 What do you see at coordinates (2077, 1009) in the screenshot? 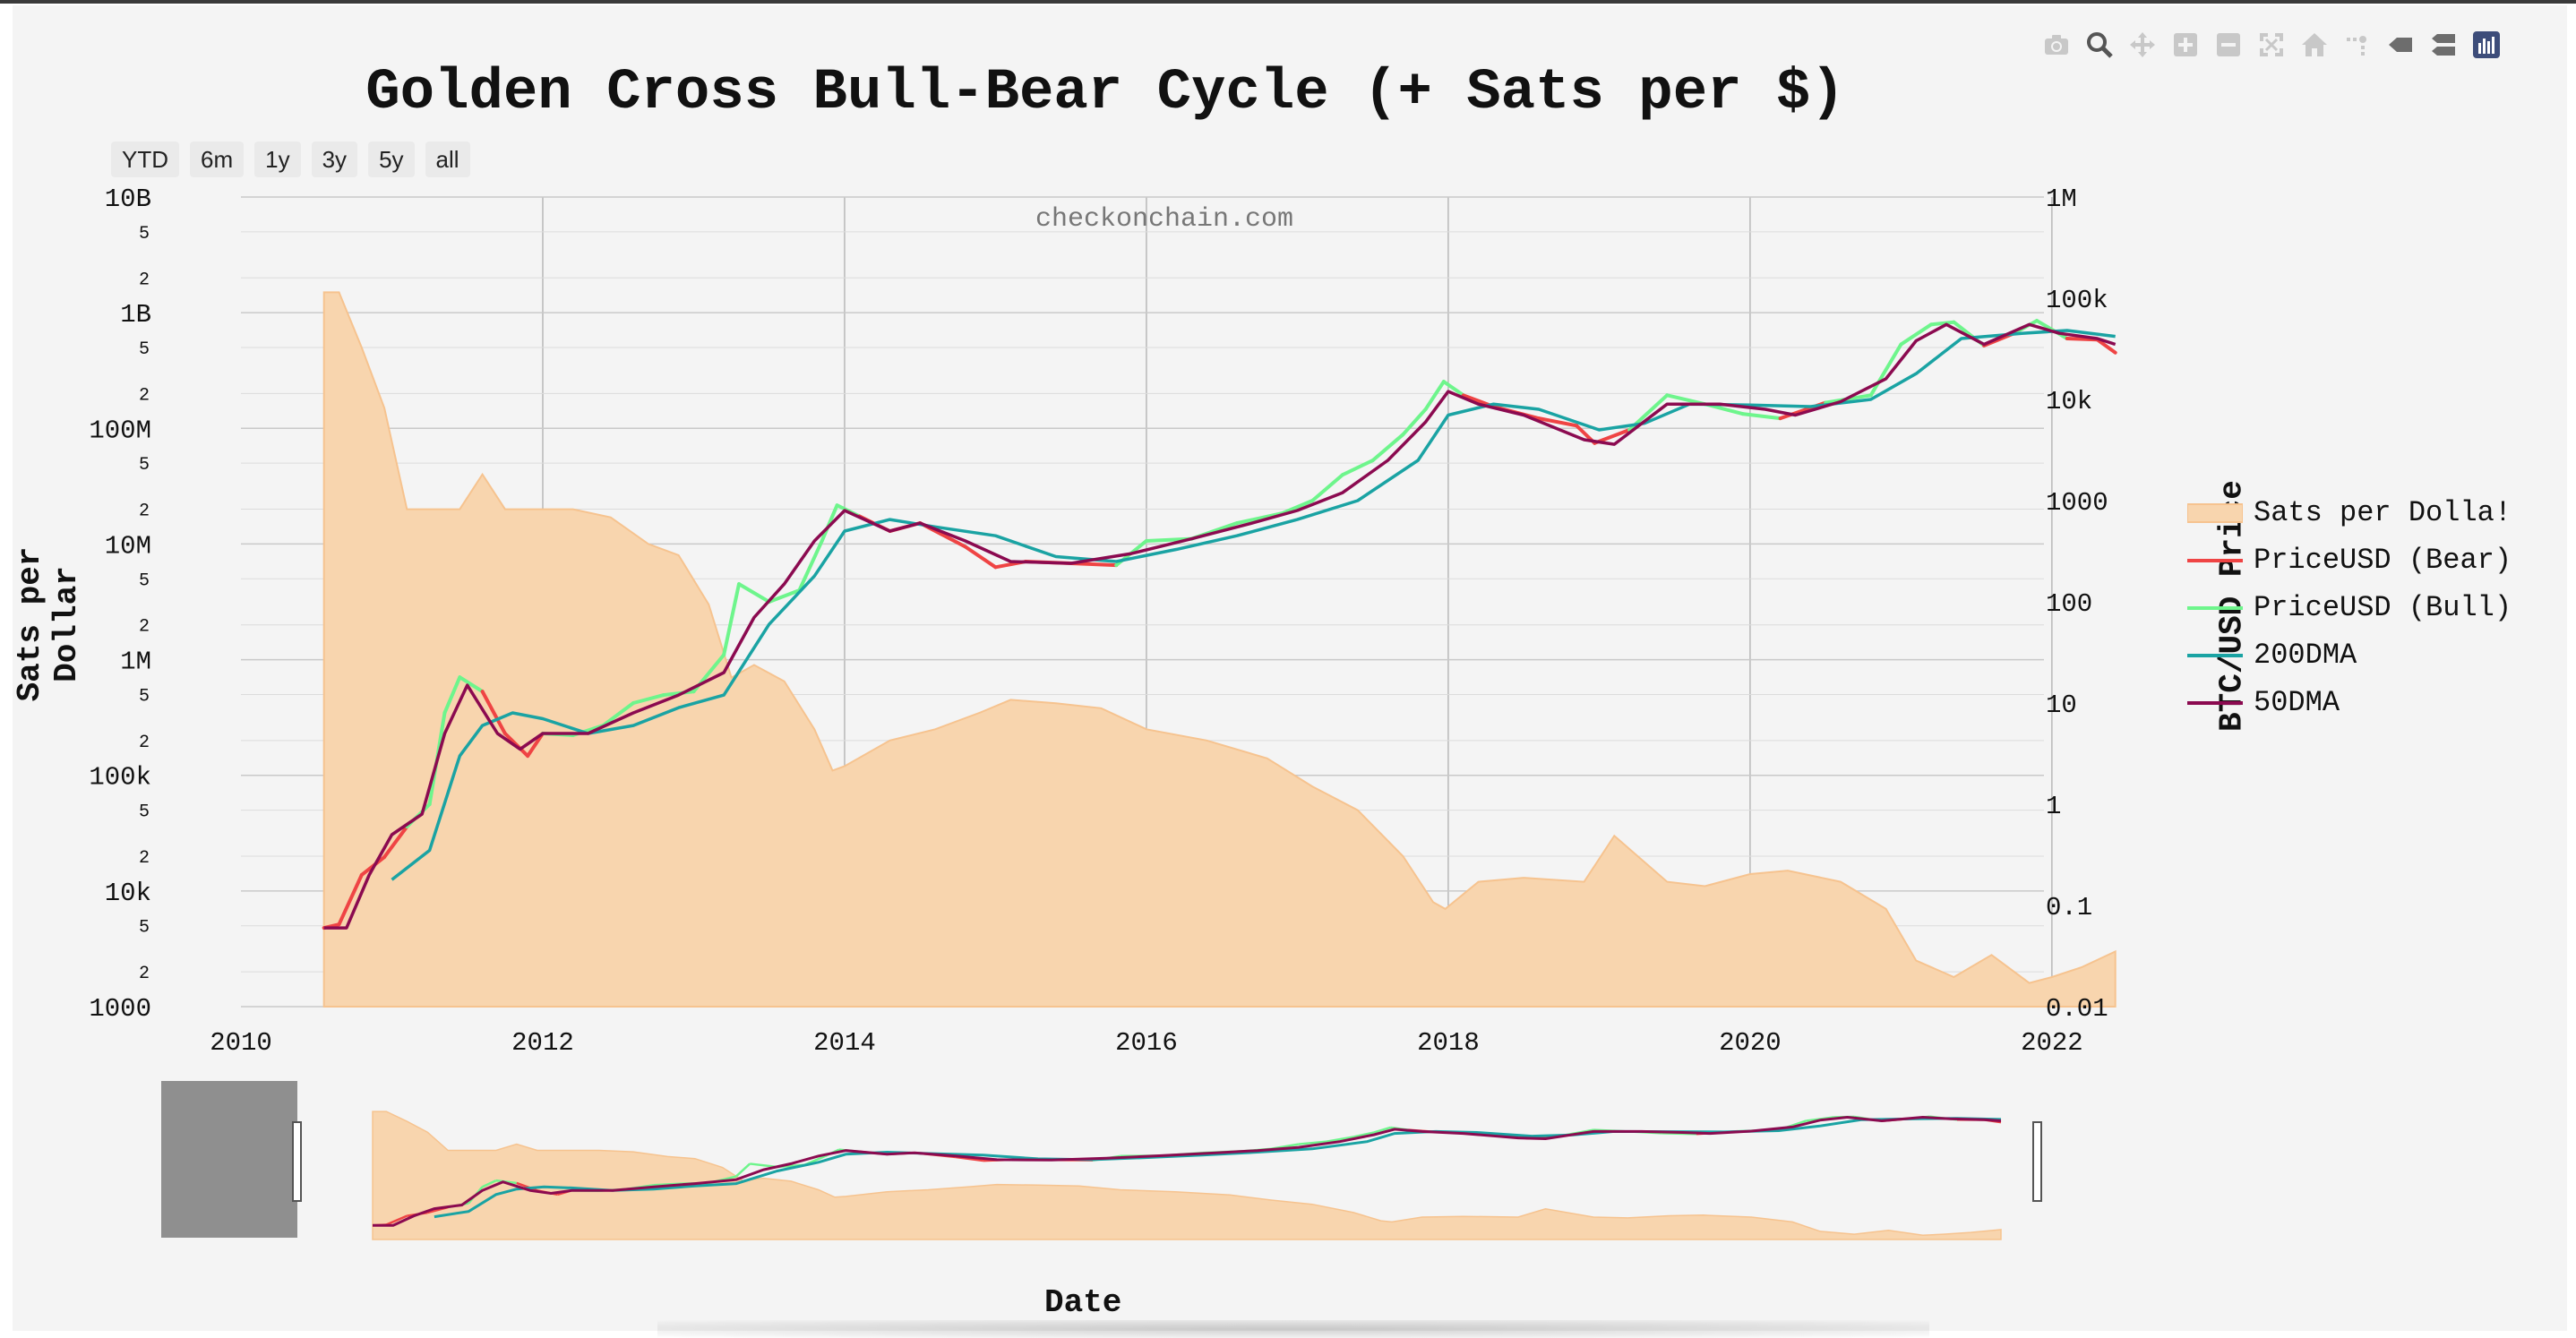
I see `y-right-tick-label: 0.01` at bounding box center [2077, 1009].